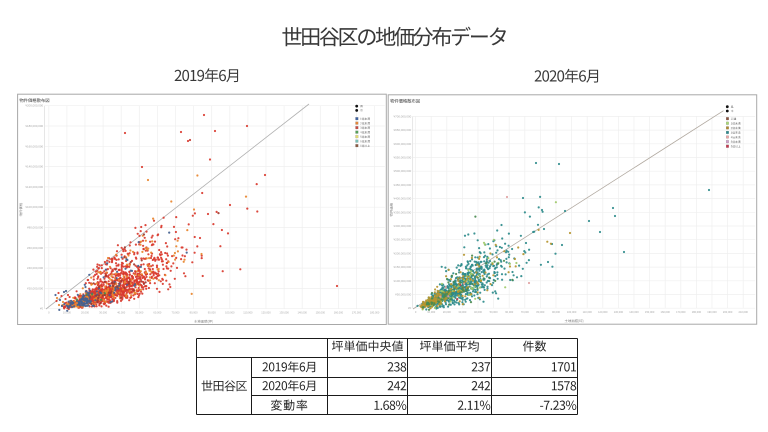 Image resolution: width=768 pixels, height=432 pixels. What do you see at coordinates (403, 144) in the screenshot?
I see `svg-text: ¥600,000,000` at bounding box center [403, 144].